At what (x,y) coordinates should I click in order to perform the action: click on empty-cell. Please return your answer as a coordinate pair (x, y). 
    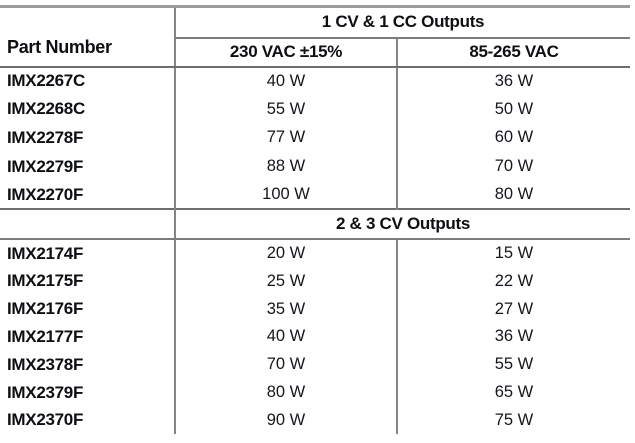
    Looking at the image, I should click on (87, 224).